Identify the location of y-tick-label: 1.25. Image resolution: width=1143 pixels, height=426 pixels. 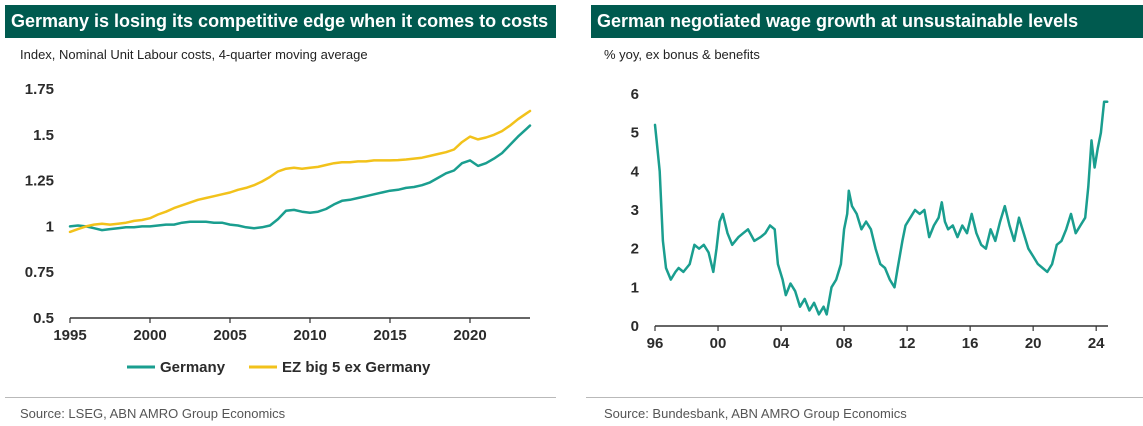
(39, 181).